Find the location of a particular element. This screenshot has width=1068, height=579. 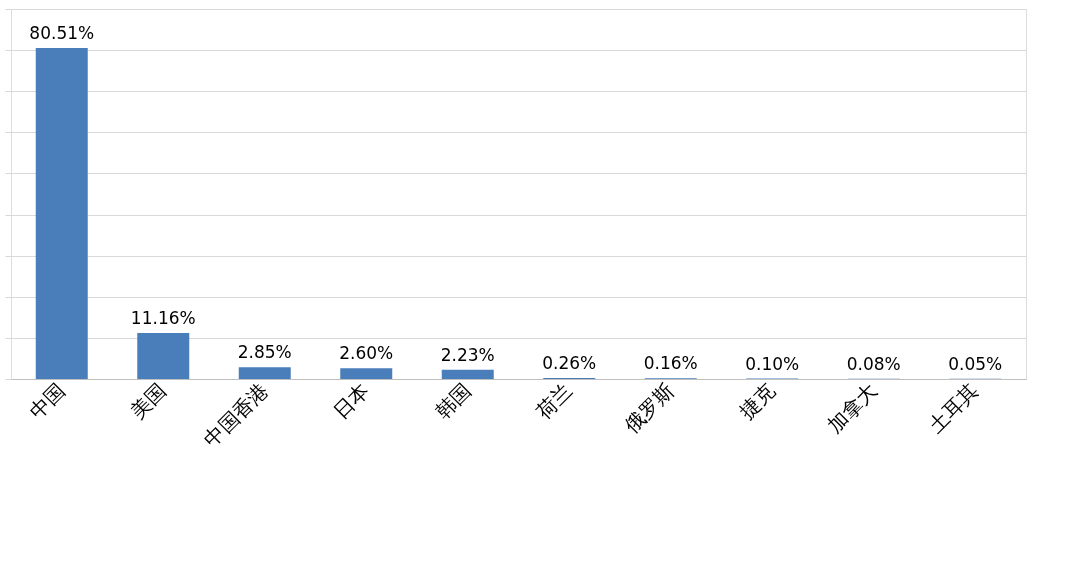

x-tick-label: 土耳其 is located at coordinates (953, 408).